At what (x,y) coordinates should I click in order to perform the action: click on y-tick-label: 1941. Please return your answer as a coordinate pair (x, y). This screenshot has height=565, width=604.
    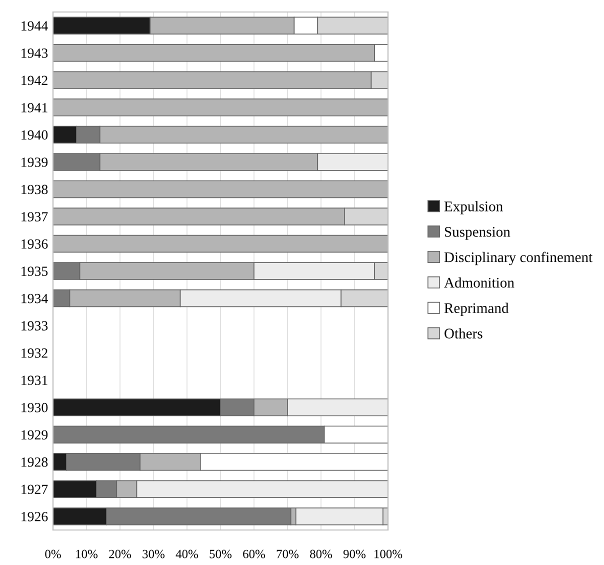
    Looking at the image, I should click on (35, 107).